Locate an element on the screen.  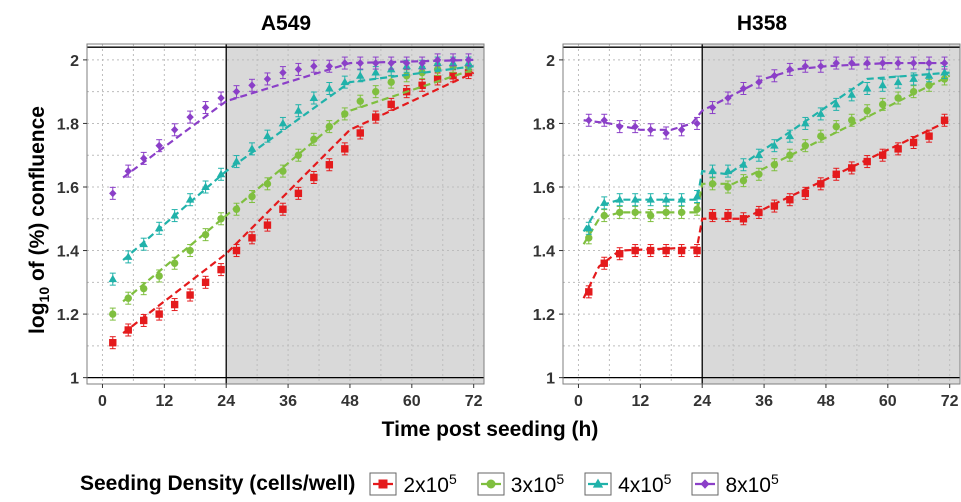
x-tick-label: 24 is located at coordinates (226, 401).